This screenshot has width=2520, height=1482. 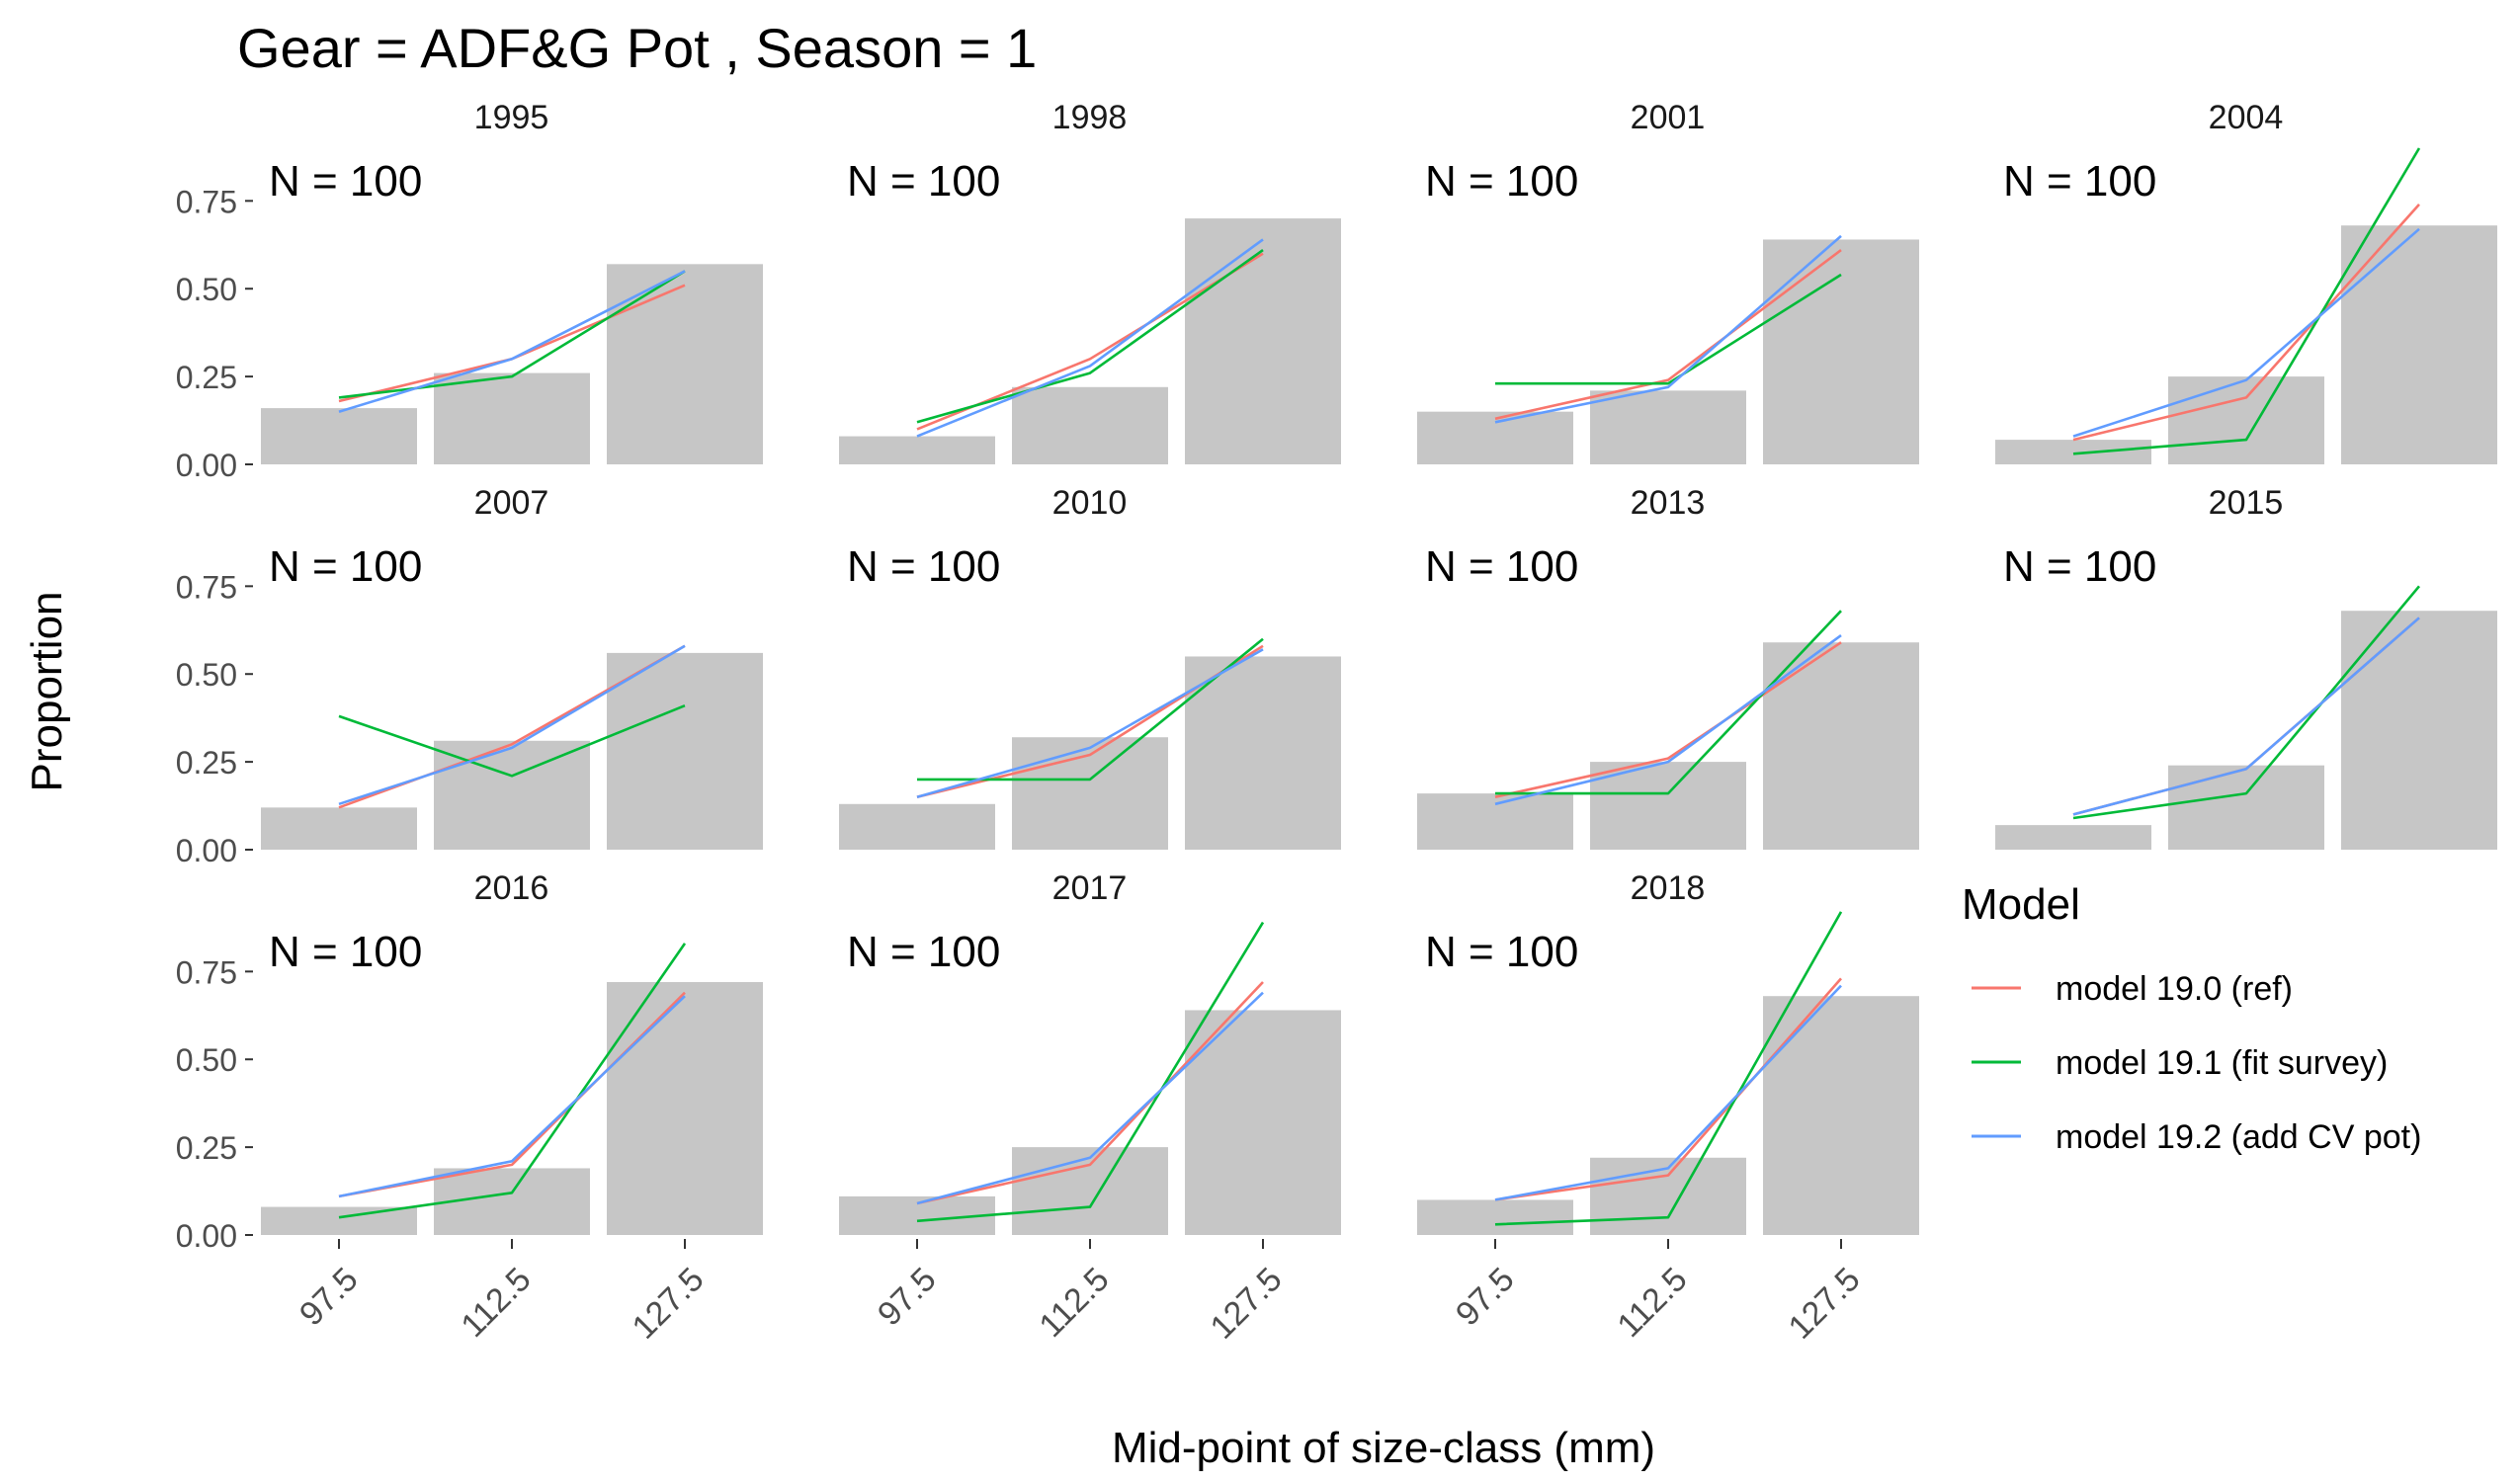 I want to click on legend-entry-label: model 19.1 (fit survey), so click(x=2222, y=1063).